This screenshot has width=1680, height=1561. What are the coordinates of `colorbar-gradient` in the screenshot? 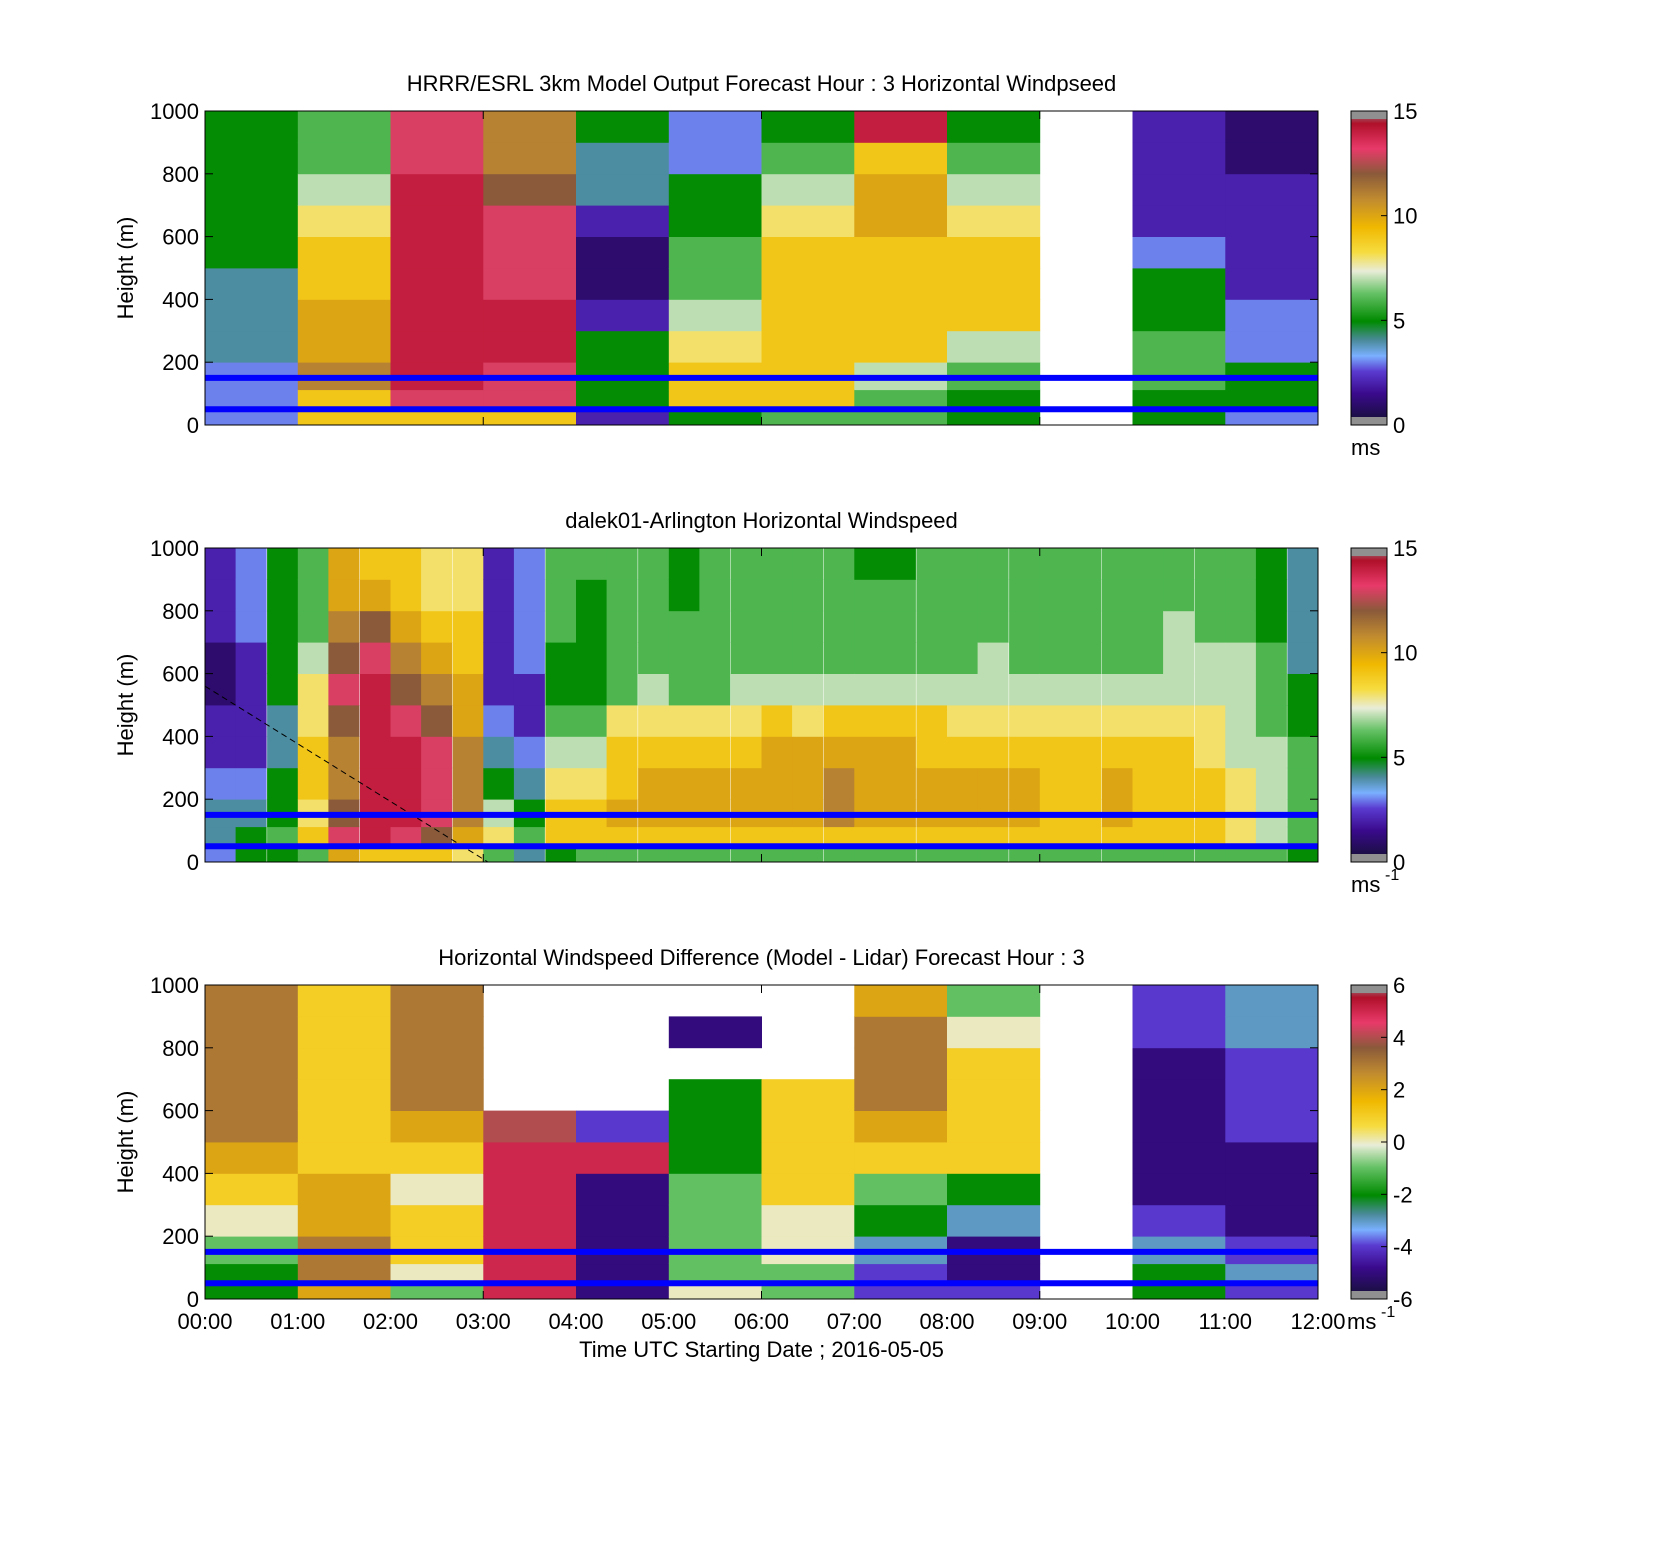 It's located at (1369, 705).